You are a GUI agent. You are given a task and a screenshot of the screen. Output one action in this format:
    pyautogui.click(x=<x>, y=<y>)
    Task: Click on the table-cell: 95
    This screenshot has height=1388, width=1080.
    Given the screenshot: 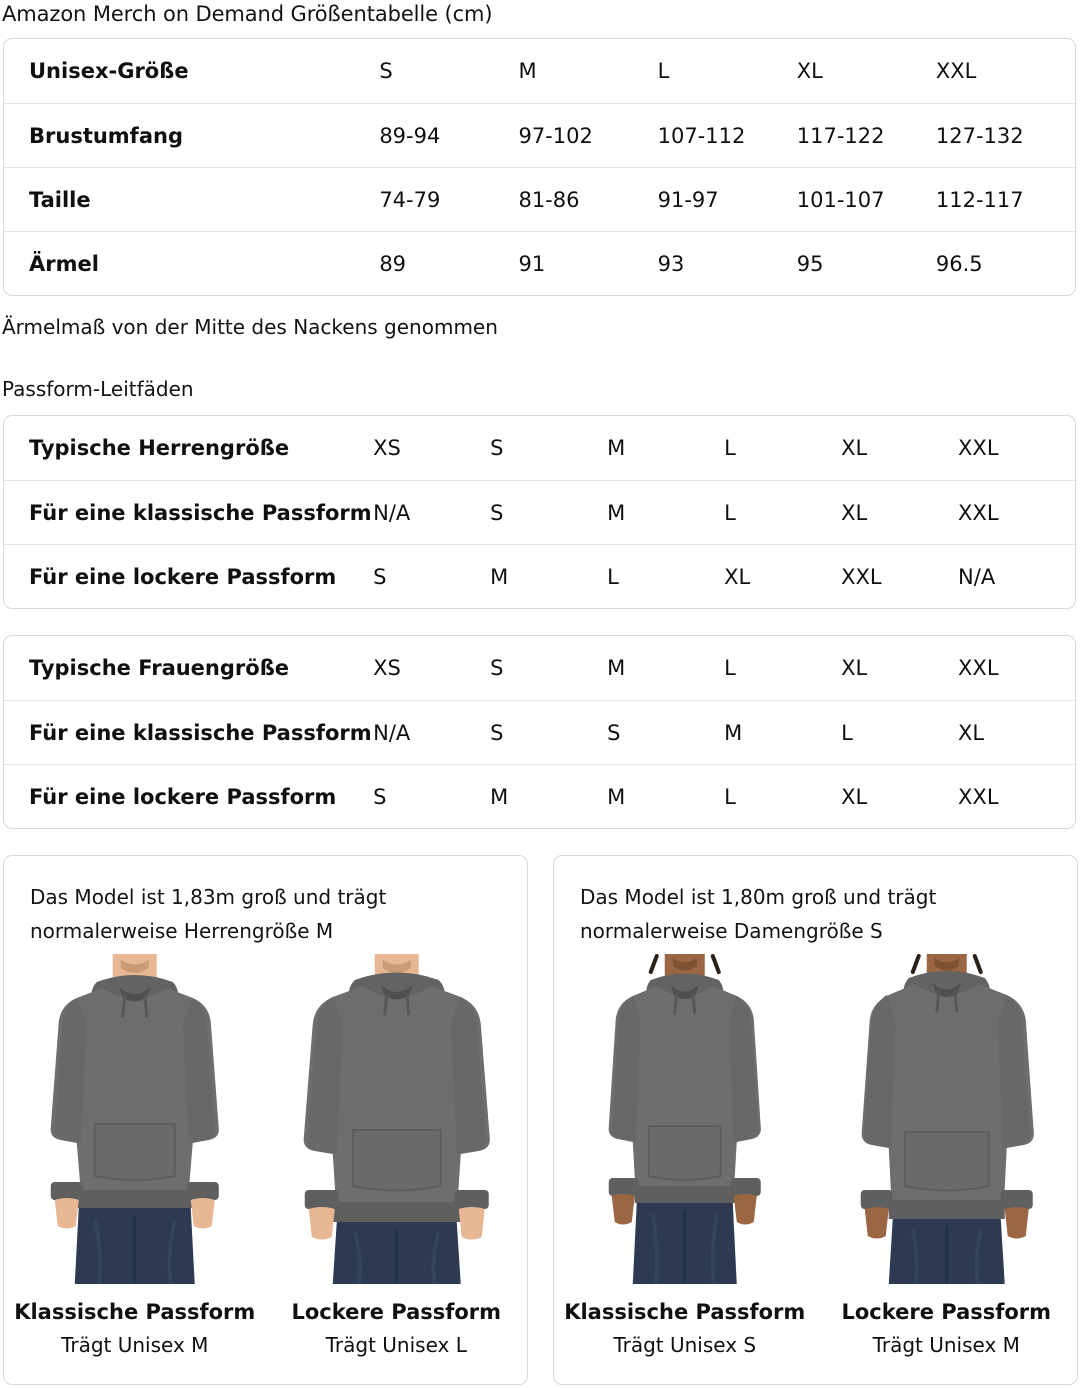 What is the action you would take?
    pyautogui.click(x=810, y=263)
    